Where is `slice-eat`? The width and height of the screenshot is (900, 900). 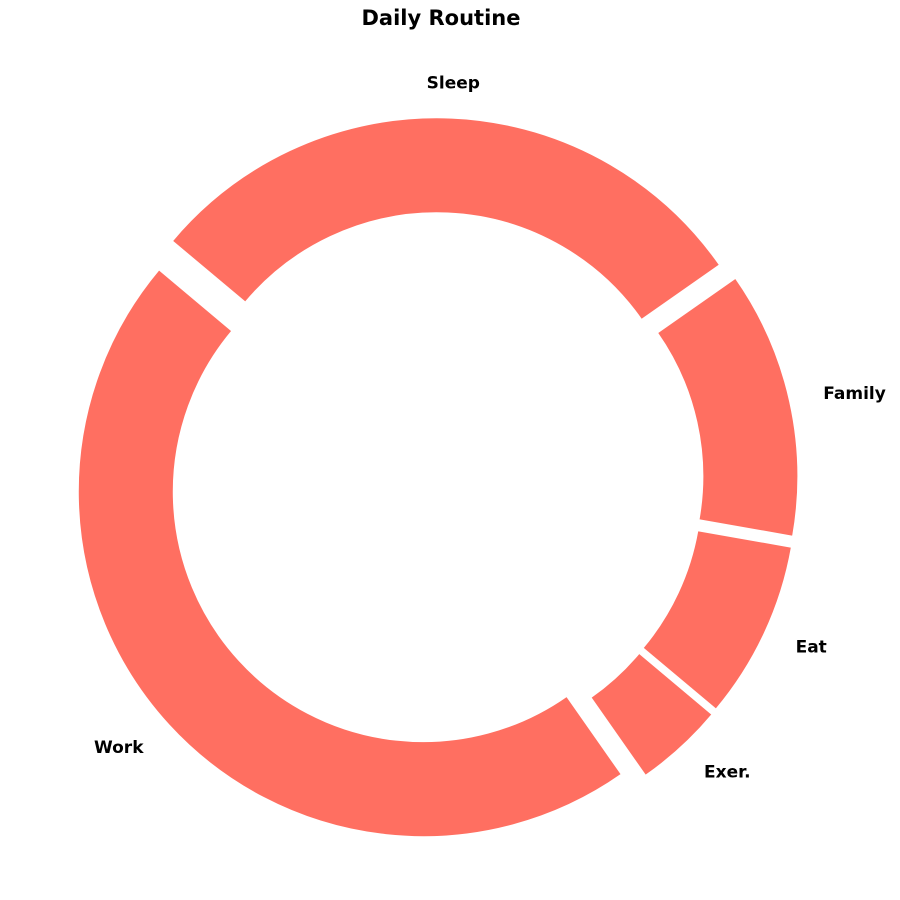
slice-eat is located at coordinates (717, 620).